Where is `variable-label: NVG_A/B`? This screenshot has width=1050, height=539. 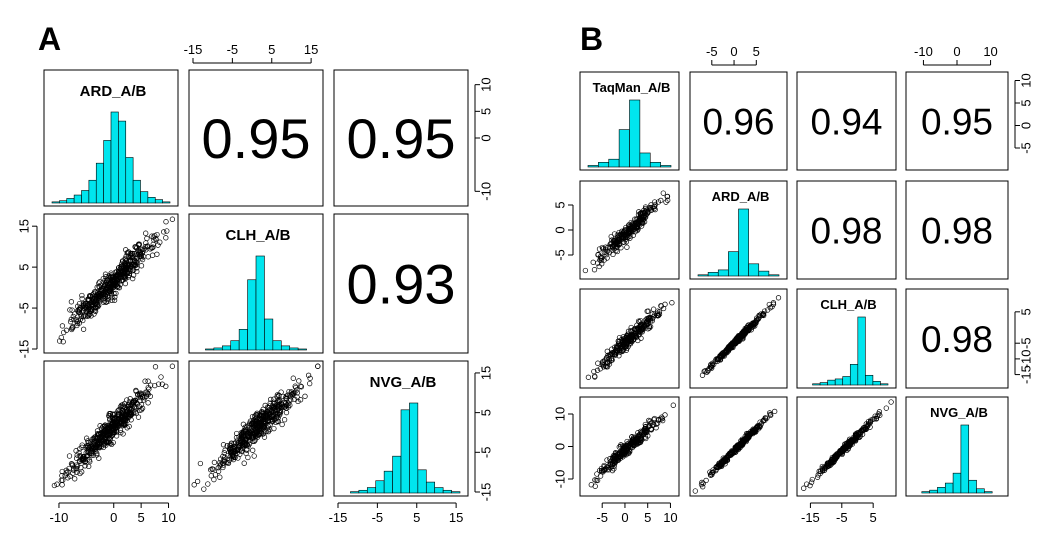 variable-label: NVG_A/B is located at coordinates (959, 412).